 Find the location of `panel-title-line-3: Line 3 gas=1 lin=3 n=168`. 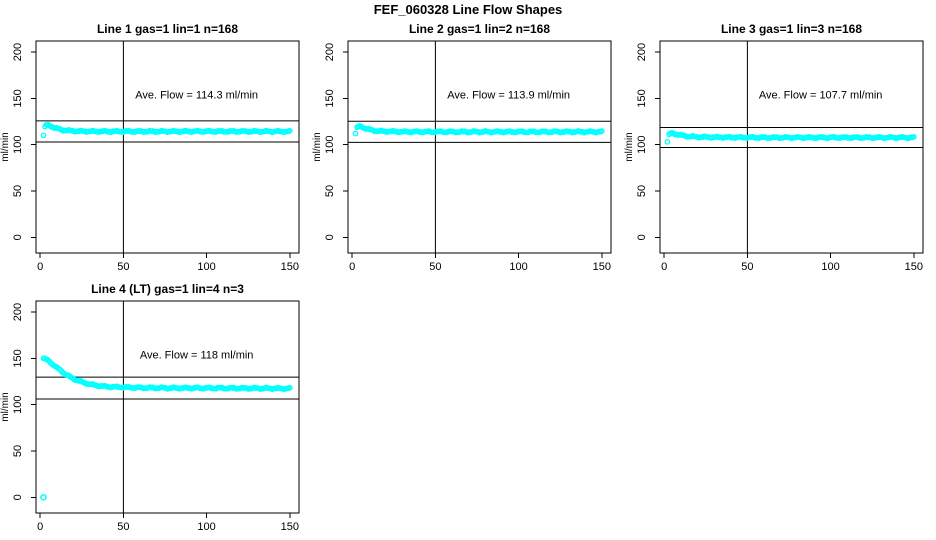

panel-title-line-3: Line 3 gas=1 lin=3 n=168 is located at coordinates (791, 29).